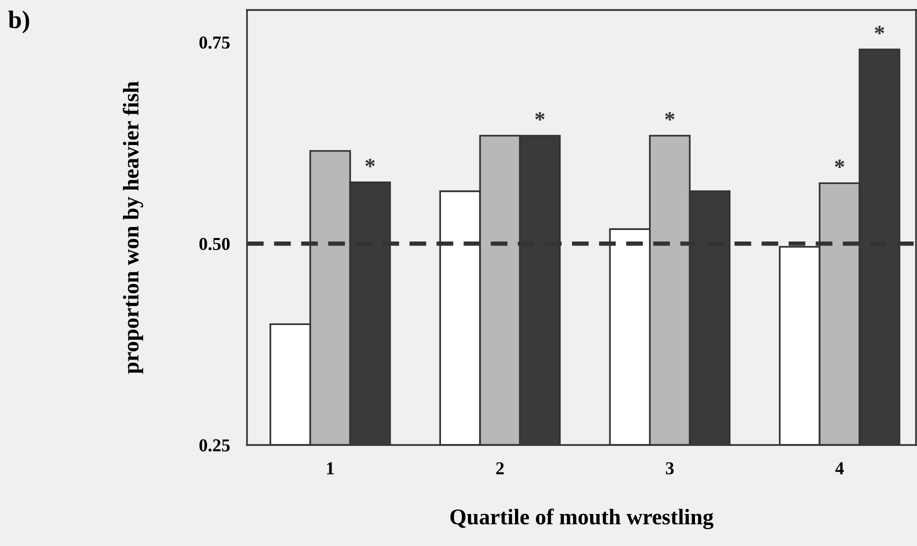  Describe the element at coordinates (214, 445) in the screenshot. I see `y-tick-label: 0.25` at that location.